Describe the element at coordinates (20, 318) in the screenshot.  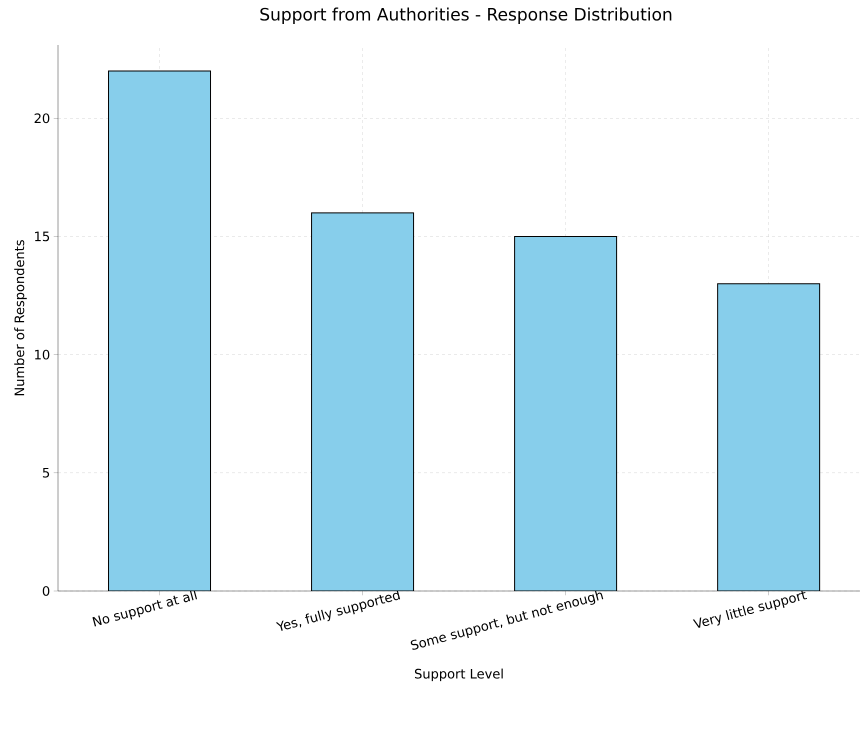
I see `y-axis-title: Number of Respondents` at that location.